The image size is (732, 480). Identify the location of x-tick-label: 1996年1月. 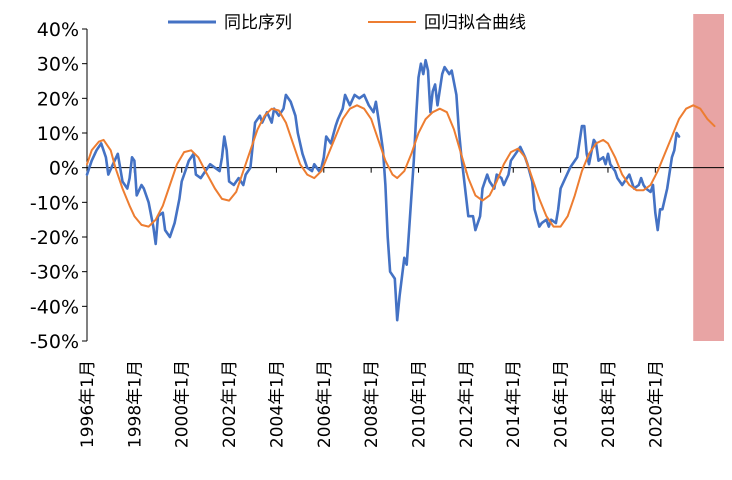
(88, 404).